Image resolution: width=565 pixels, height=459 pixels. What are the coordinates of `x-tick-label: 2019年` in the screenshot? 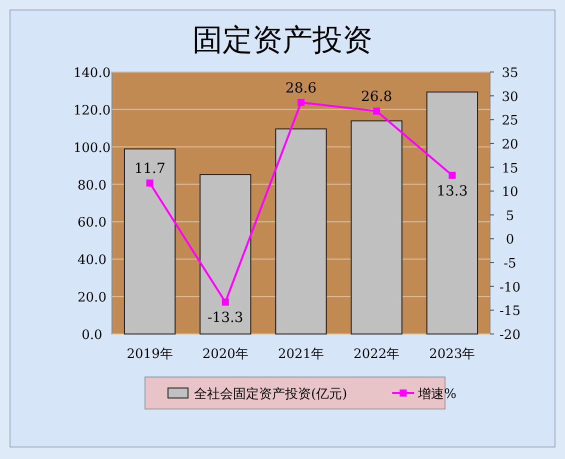 It's located at (149, 354).